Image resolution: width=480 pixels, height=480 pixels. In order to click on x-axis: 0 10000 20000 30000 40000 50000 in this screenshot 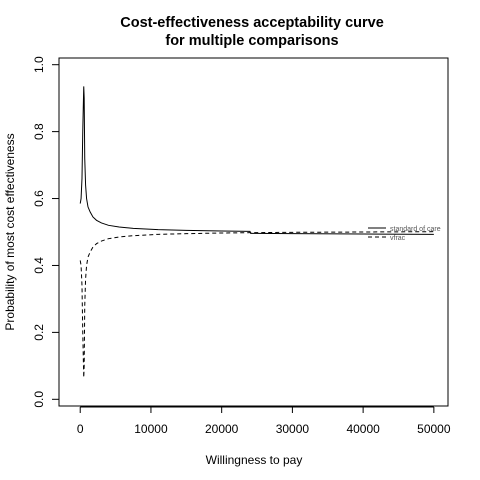, I will do `click(264, 421)`.